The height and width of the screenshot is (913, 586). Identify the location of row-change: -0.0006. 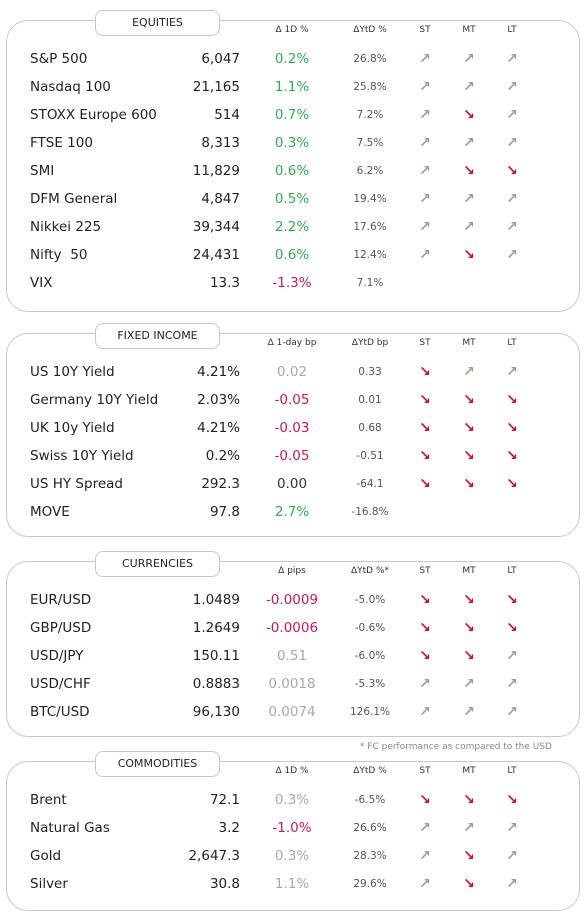
(292, 628).